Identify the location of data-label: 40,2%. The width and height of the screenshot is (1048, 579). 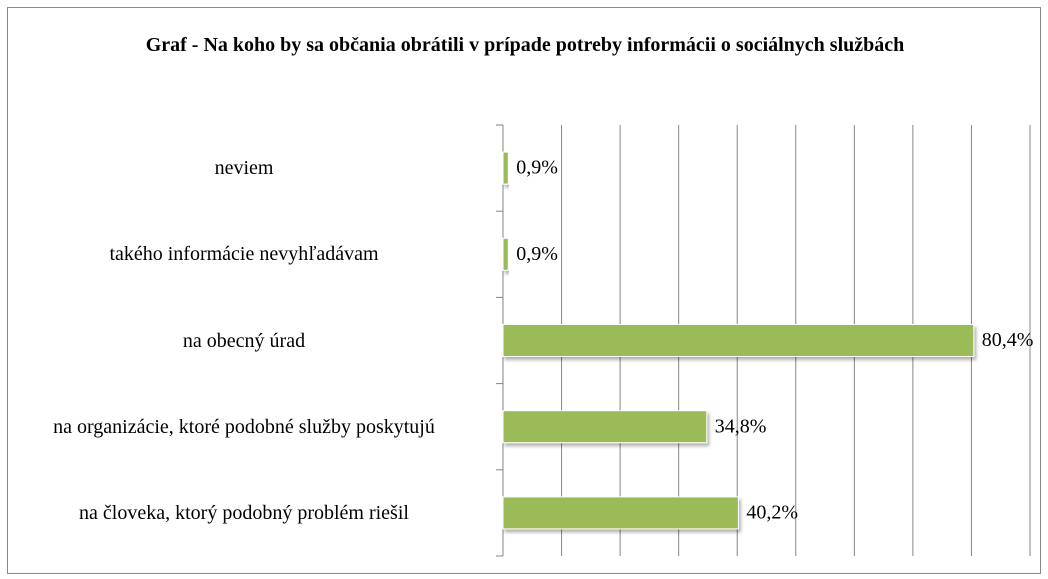
(772, 512).